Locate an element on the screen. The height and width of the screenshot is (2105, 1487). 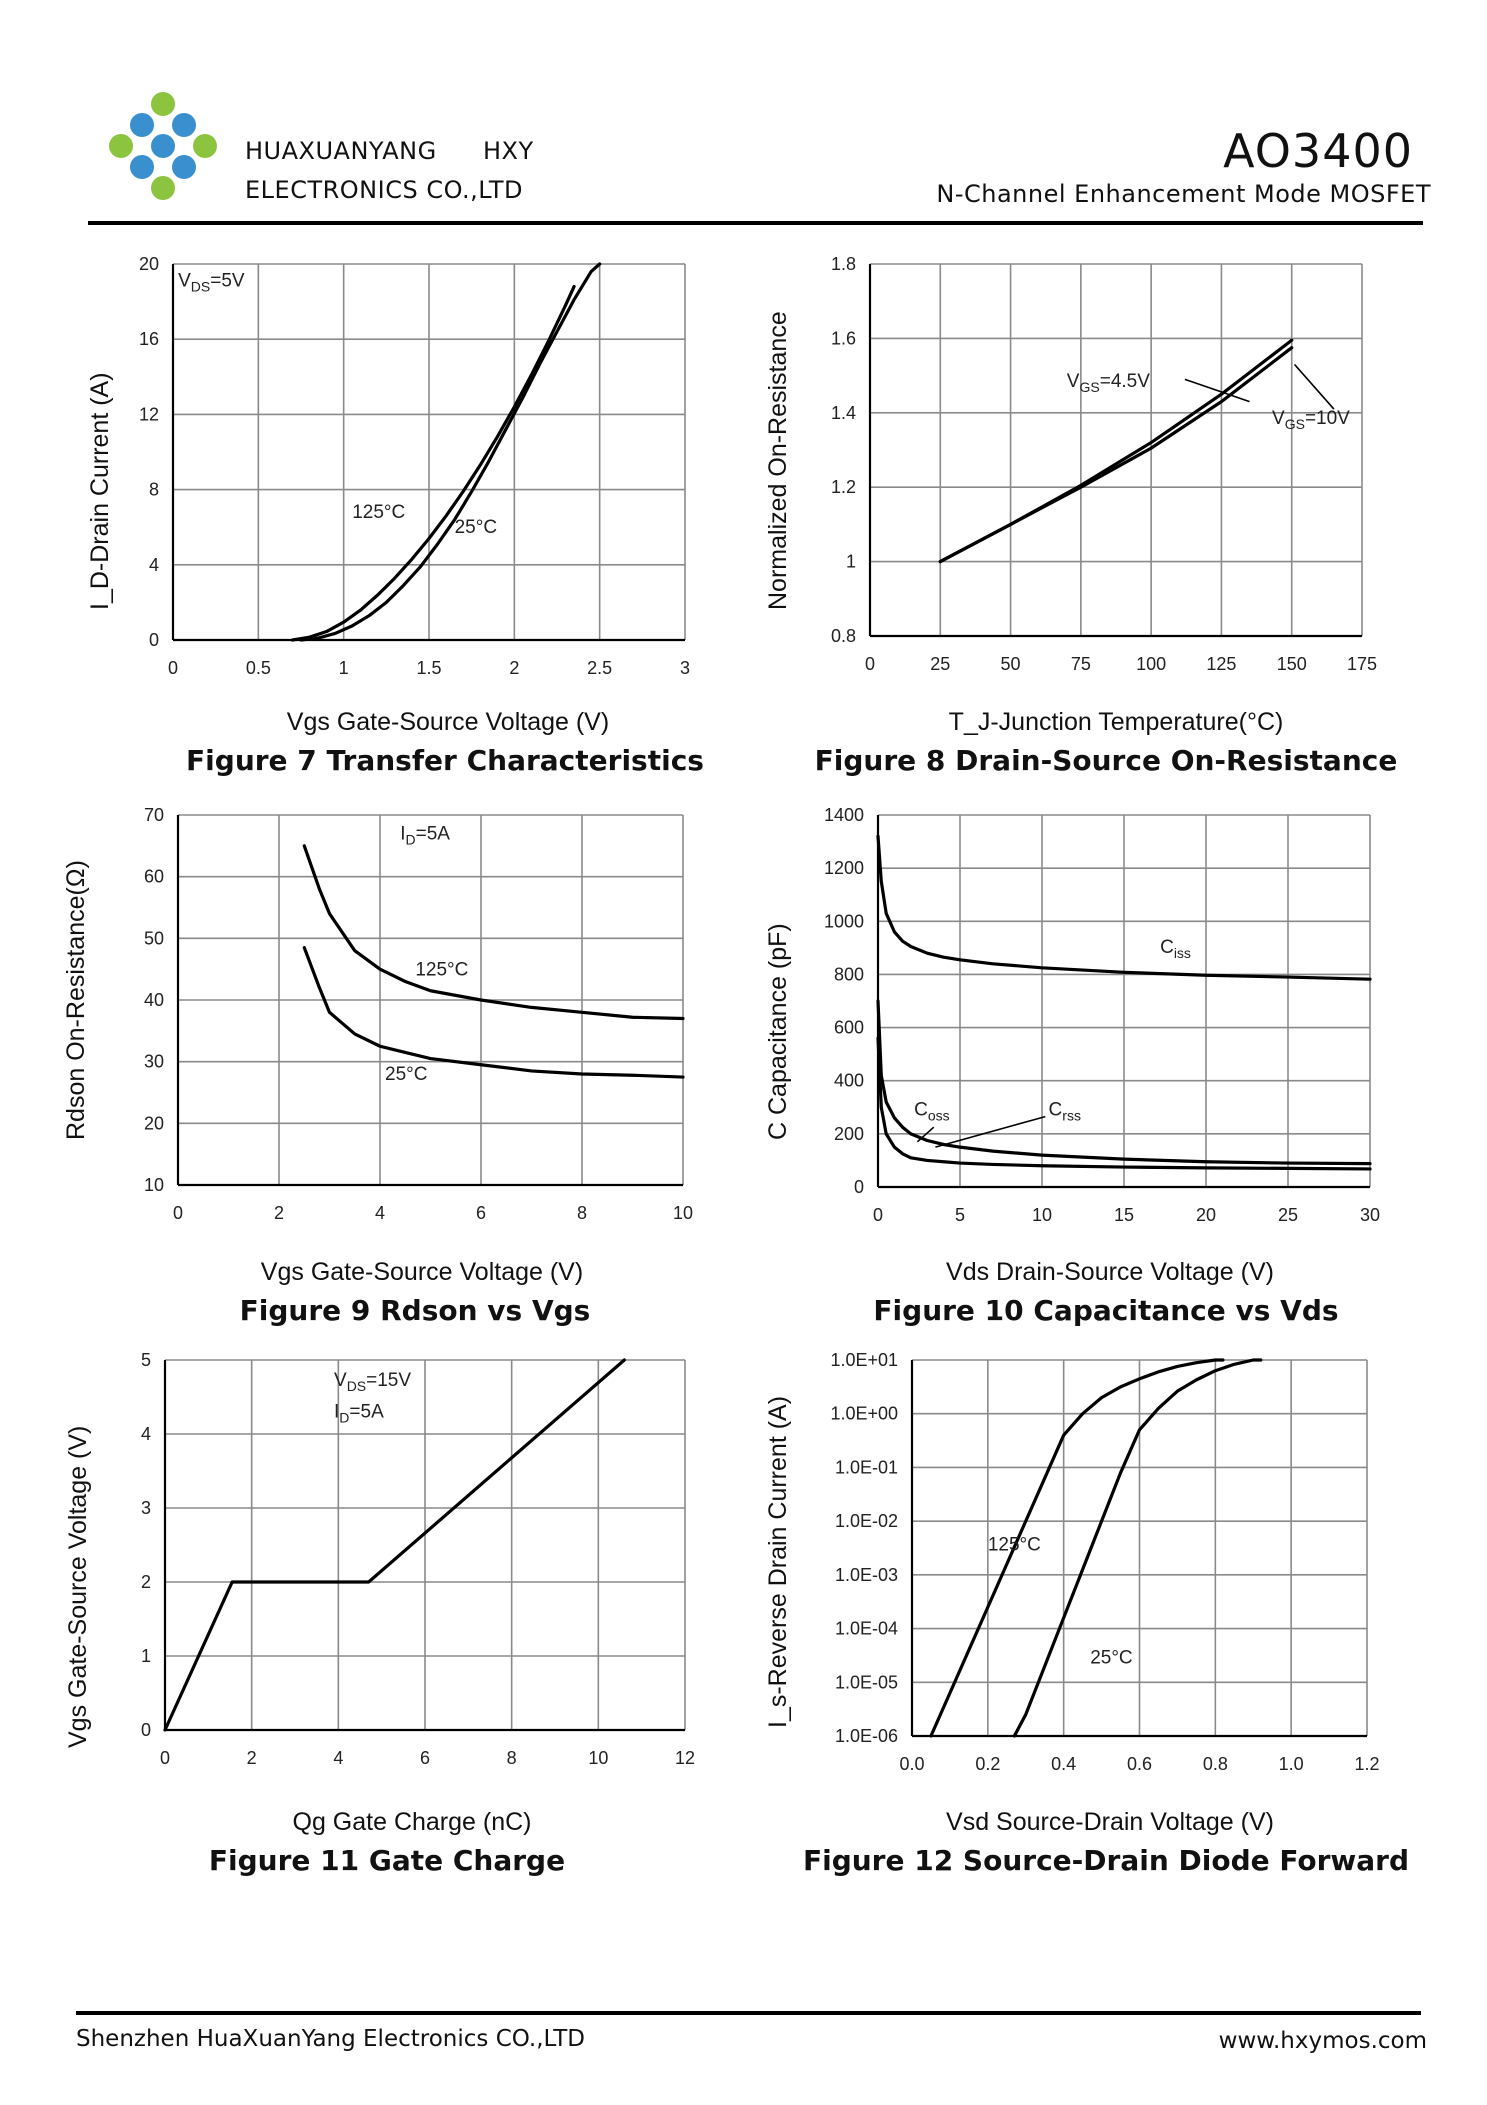
fig10-title: Figure 10 Capacitance vs Vds is located at coordinates (1106, 1310).